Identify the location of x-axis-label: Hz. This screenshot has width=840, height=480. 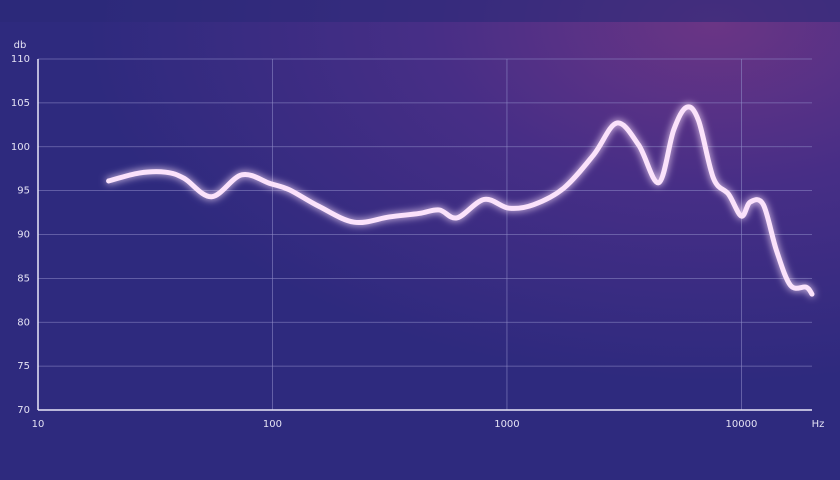
(818, 424).